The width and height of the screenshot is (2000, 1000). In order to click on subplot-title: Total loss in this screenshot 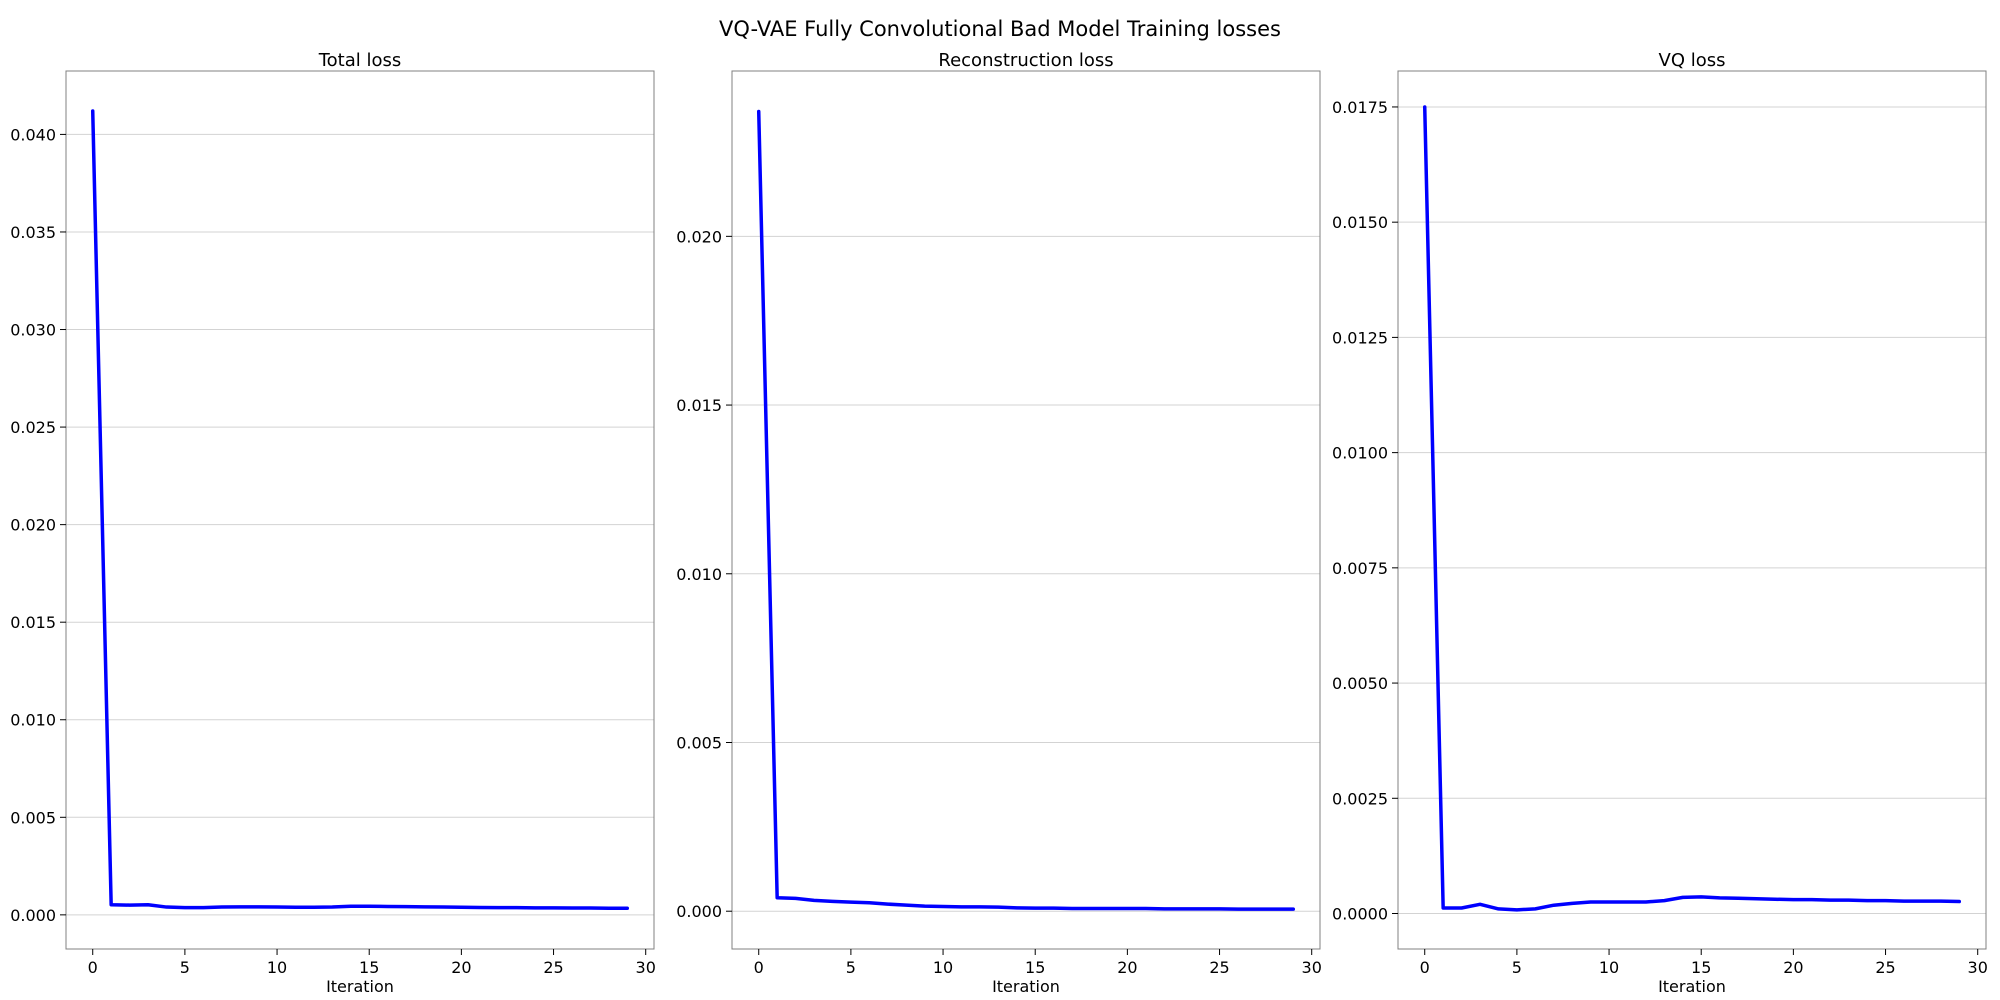, I will do `click(360, 60)`.